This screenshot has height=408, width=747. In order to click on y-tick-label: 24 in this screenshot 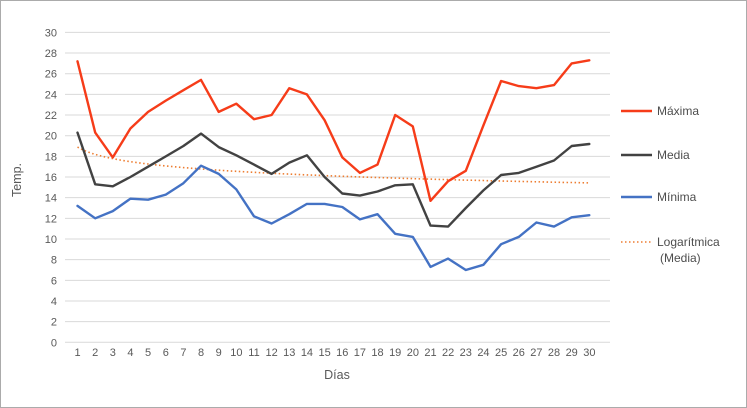, I will do `click(51, 95)`.